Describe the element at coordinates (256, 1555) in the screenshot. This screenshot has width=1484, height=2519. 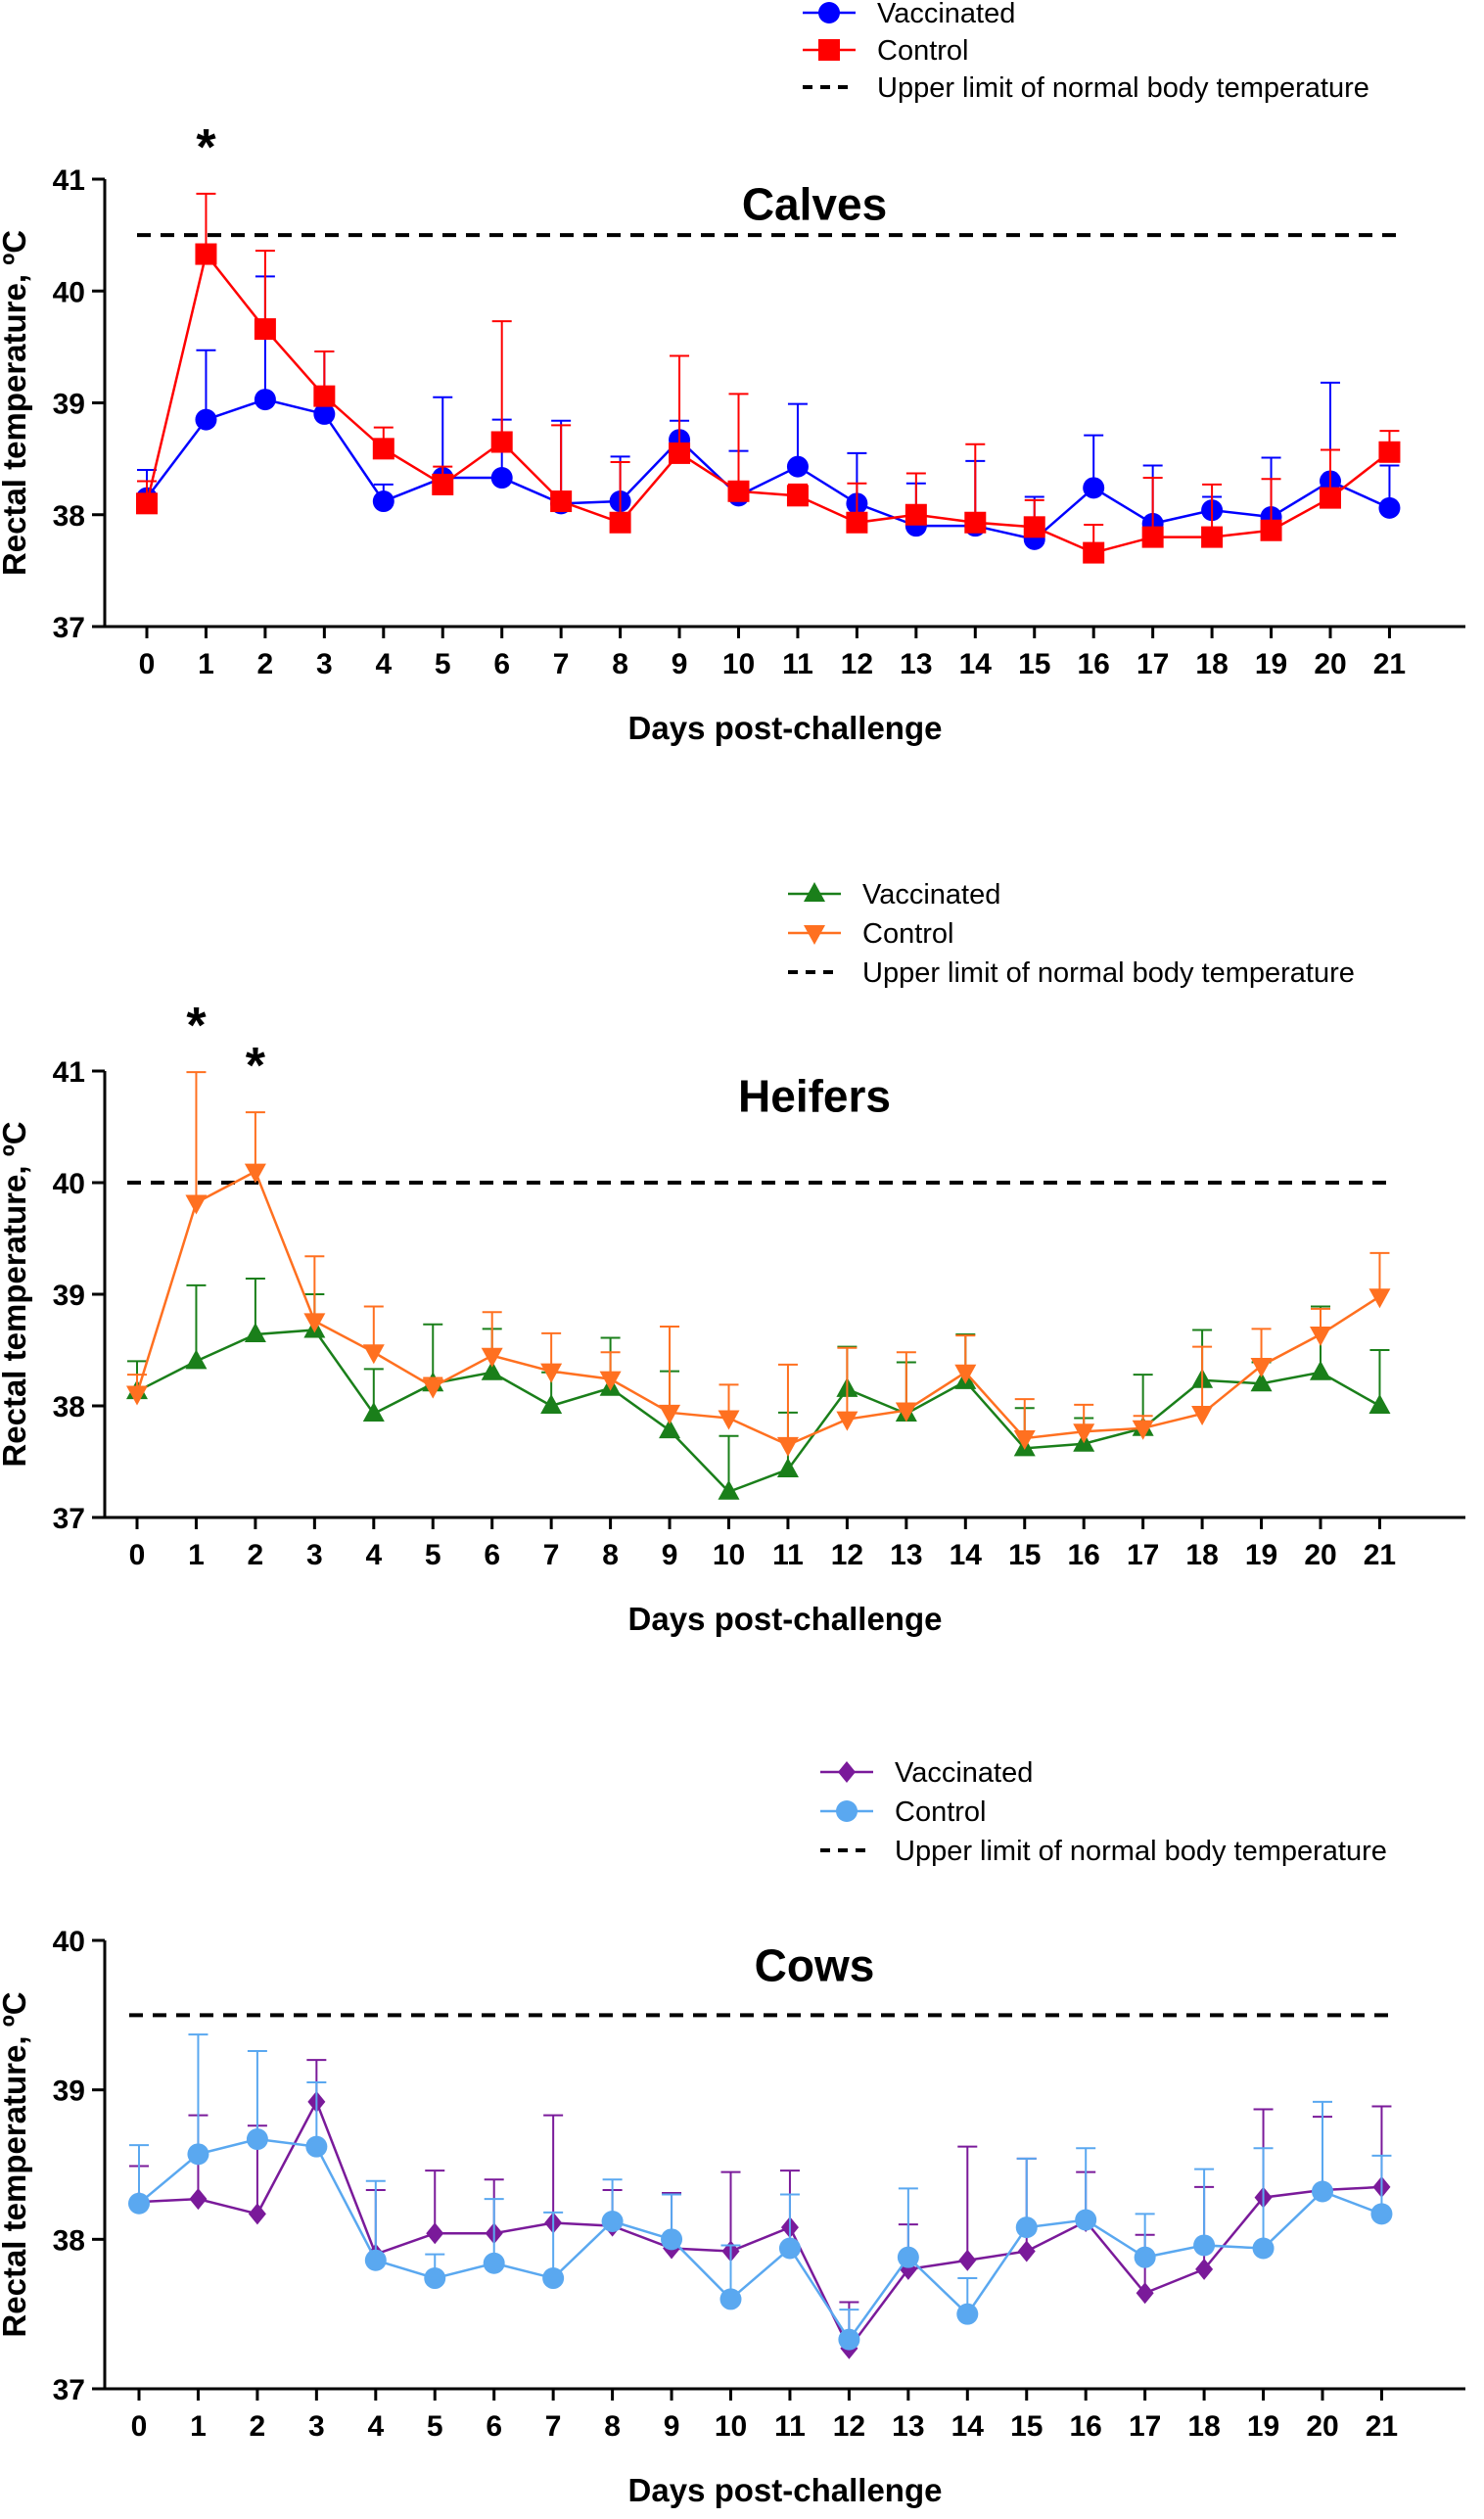
I see `heifers-x-tick-label: 2` at that location.